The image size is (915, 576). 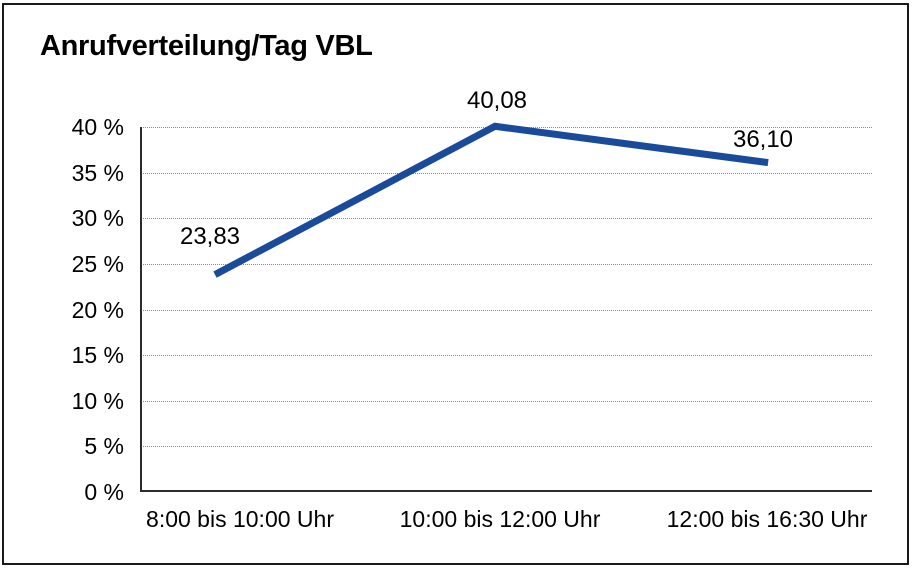 What do you see at coordinates (767, 519) in the screenshot?
I see `x-axis-label: 12:00 bis 16:30 Uhr` at bounding box center [767, 519].